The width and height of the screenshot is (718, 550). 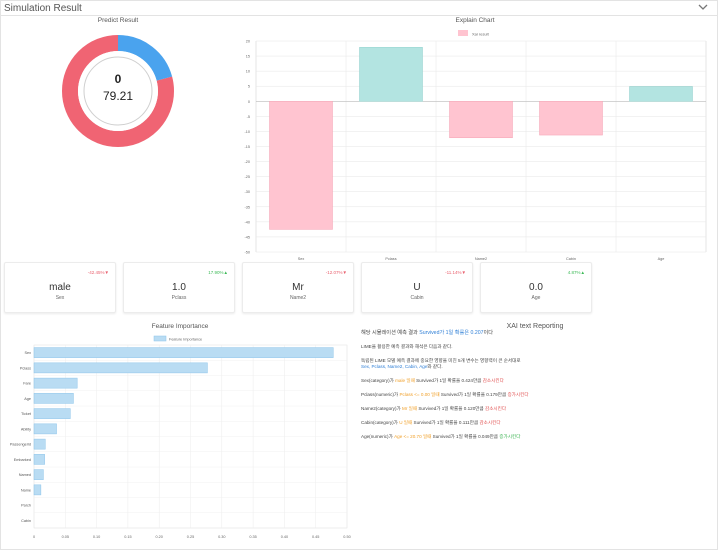 What do you see at coordinates (298, 298) in the screenshot?
I see `card-label: Name2` at bounding box center [298, 298].